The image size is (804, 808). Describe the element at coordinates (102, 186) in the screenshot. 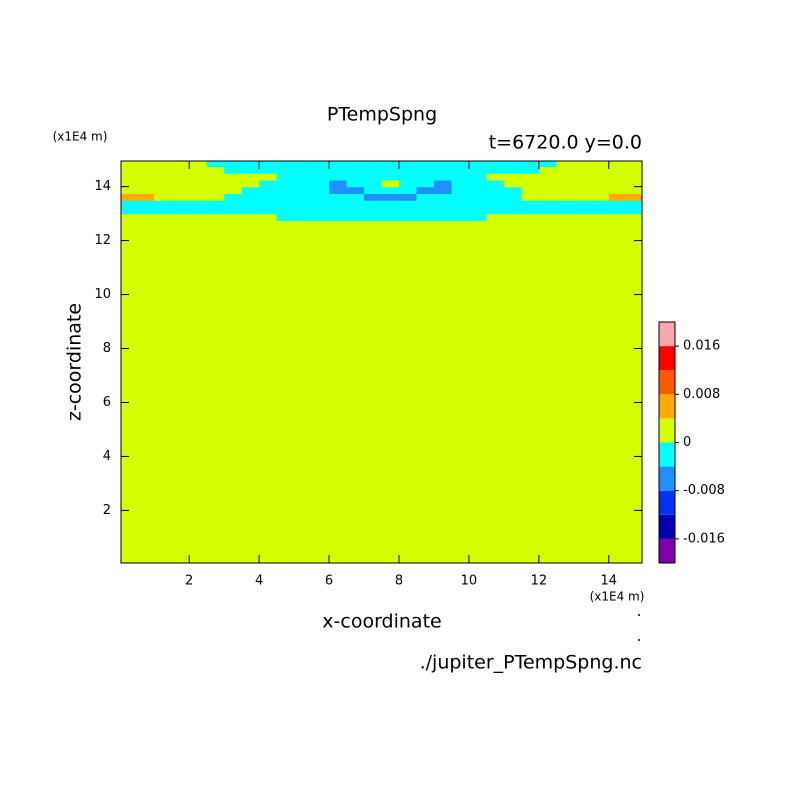

I see `y-tick-label: 14` at that location.